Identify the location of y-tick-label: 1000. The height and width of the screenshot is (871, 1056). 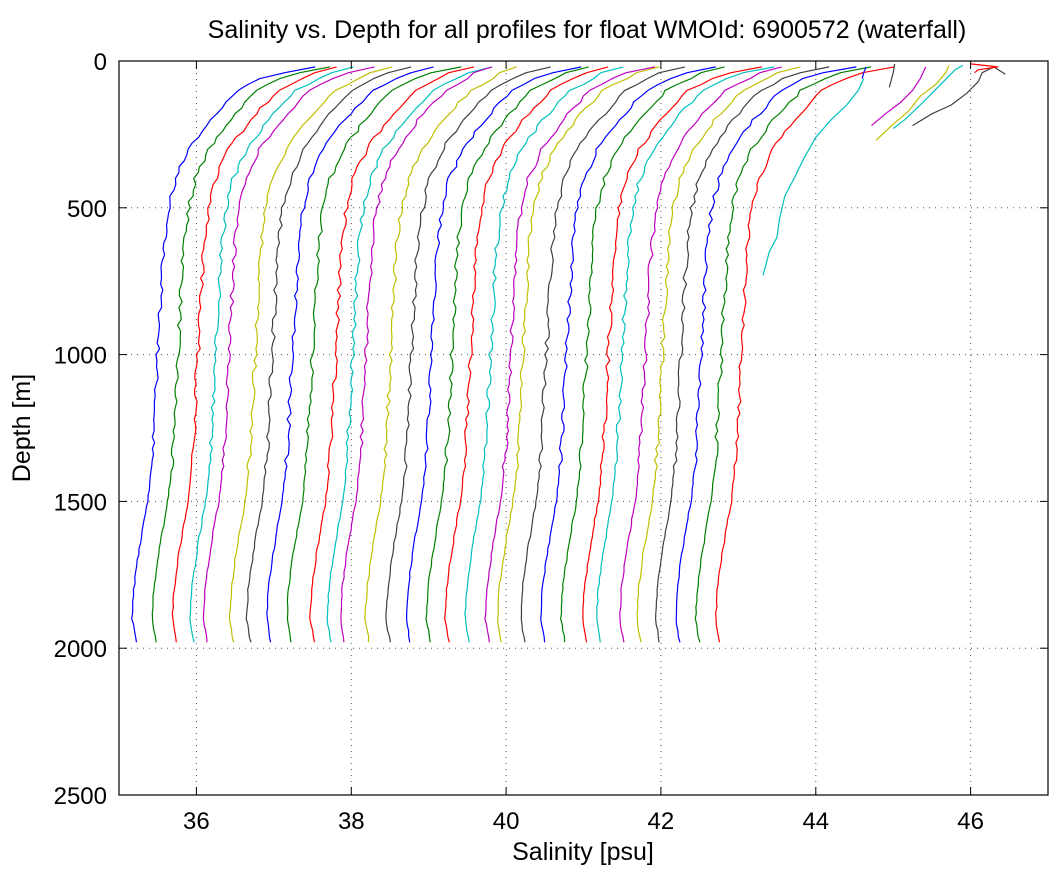
(80, 356).